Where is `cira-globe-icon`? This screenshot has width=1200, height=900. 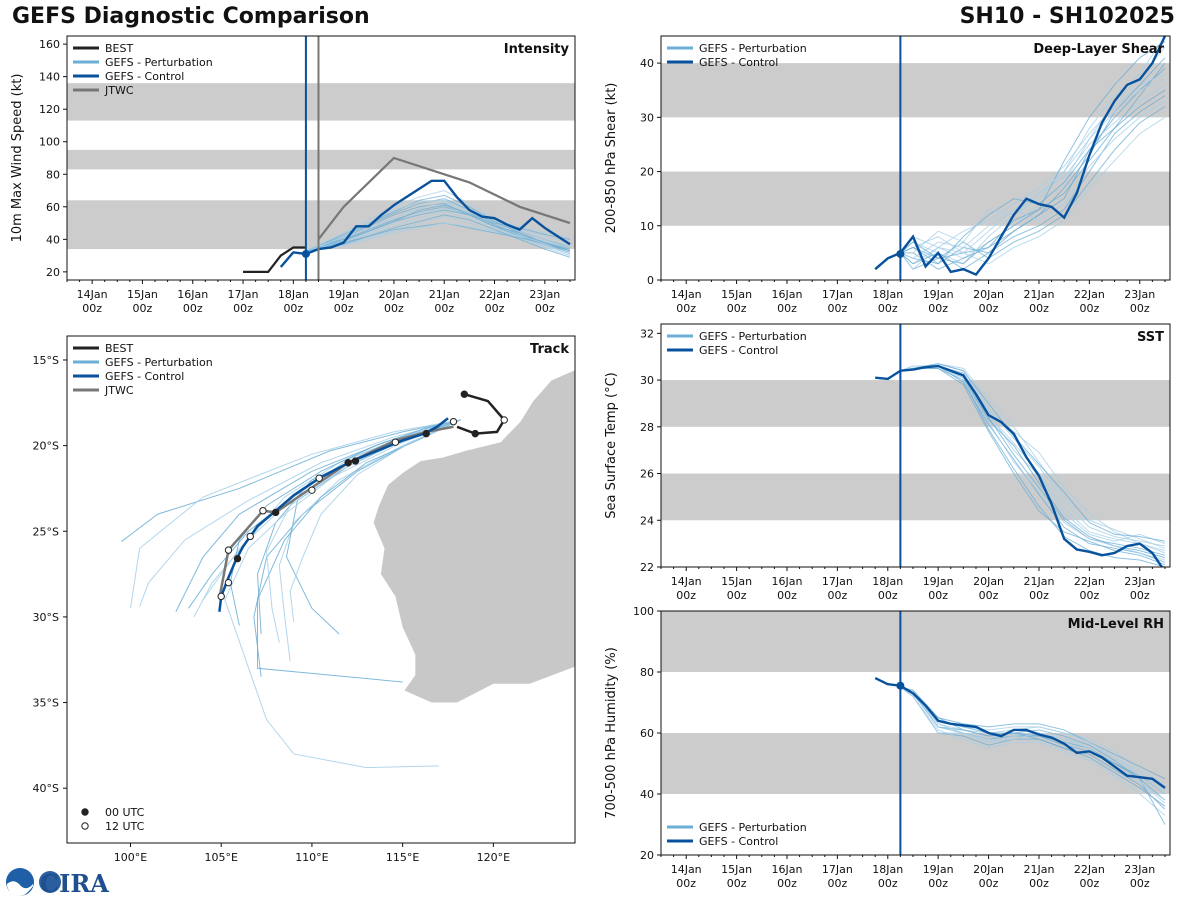
cira-globe-icon is located at coordinates (50, 882).